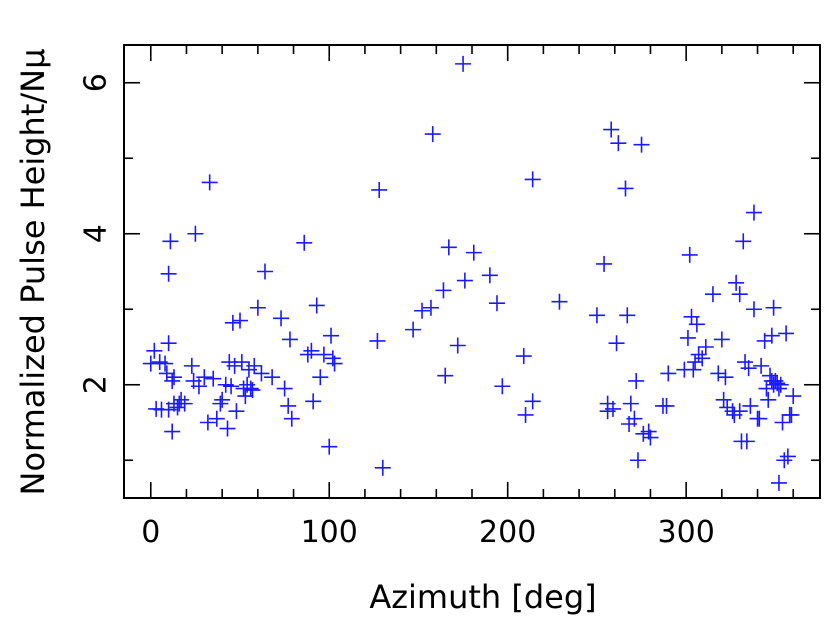  Describe the element at coordinates (96, 384) in the screenshot. I see `y-tick-label: 2` at that location.